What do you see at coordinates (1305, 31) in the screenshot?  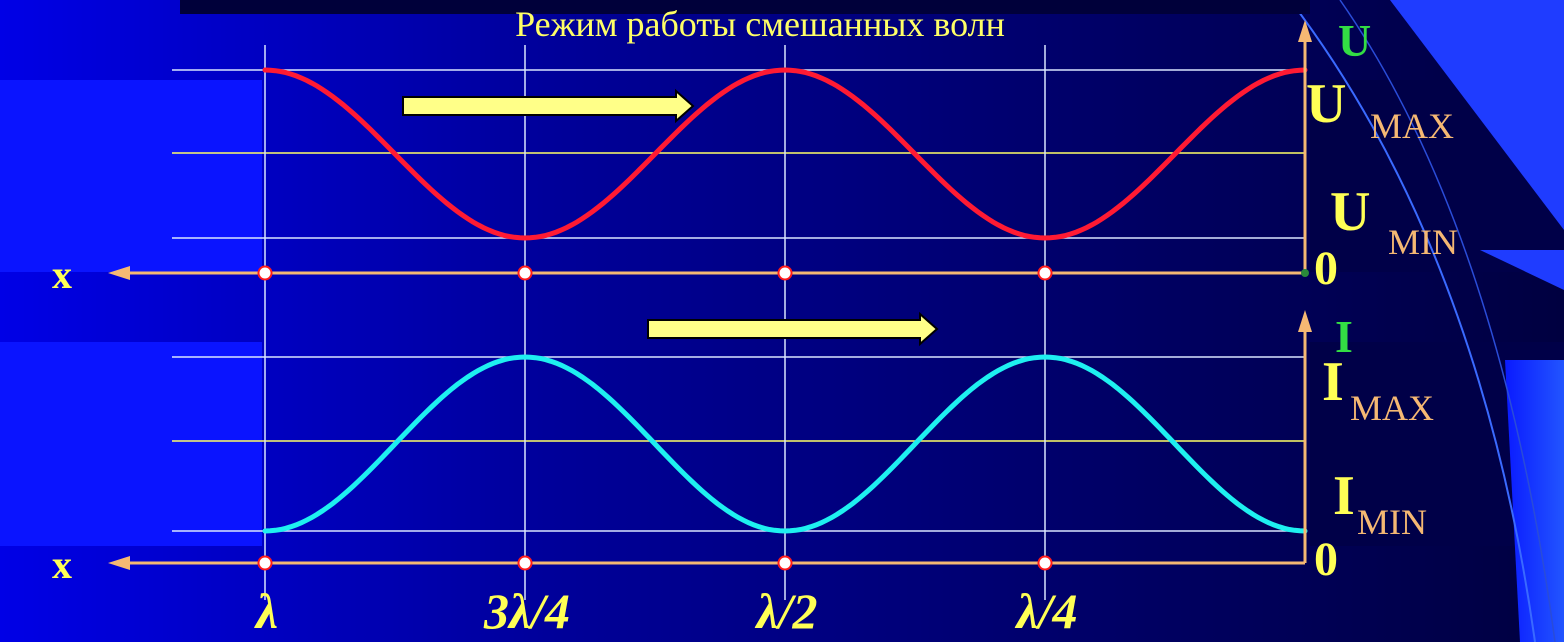 I see `voltage-y-axis-arrowhead` at bounding box center [1305, 31].